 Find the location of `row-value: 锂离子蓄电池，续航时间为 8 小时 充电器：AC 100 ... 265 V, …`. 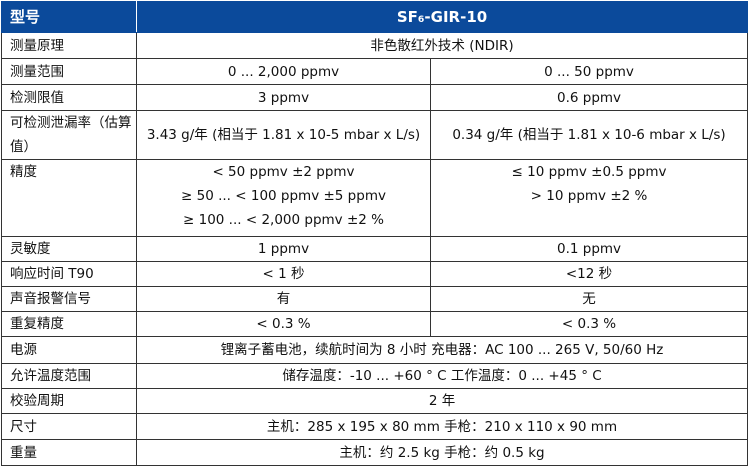

row-value: 锂离子蓄电池，续航时间为 8 小时 充电器：AC 100 ... 265 V, … is located at coordinates (441, 350).